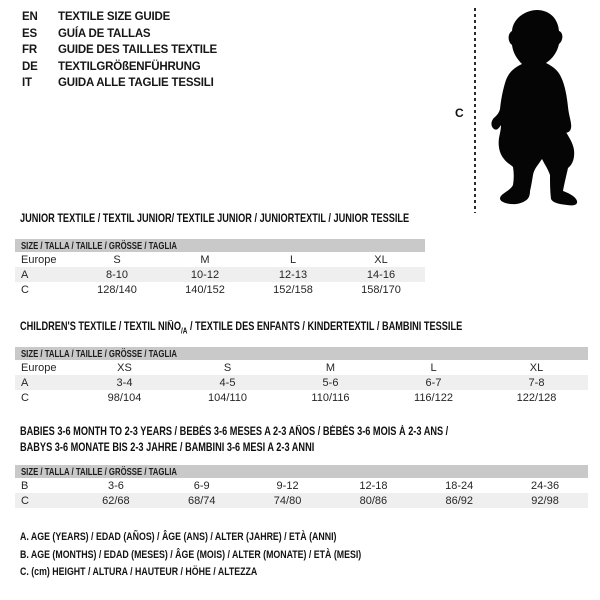 This screenshot has height=600, width=600. I want to click on height-cell: 122/128, so click(536, 397).